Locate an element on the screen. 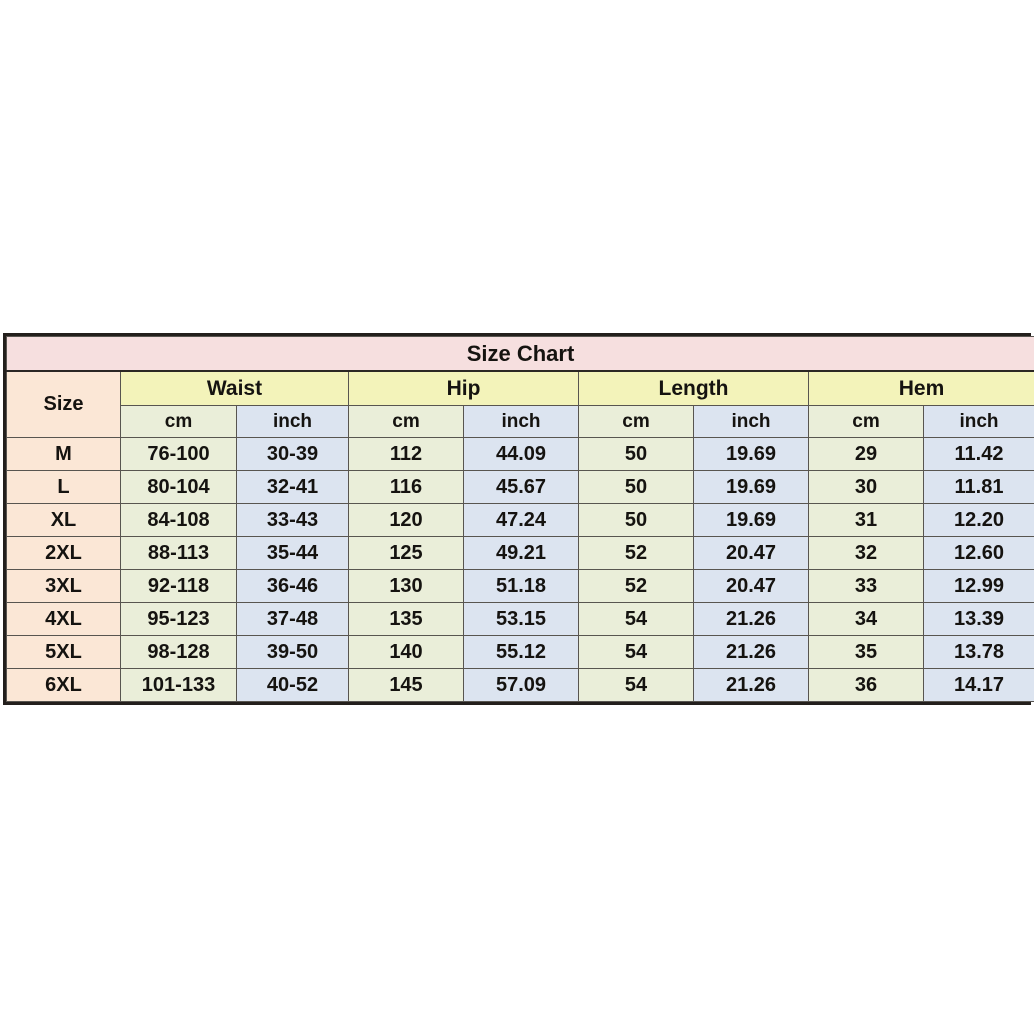 This screenshot has width=1034, height=1034. cell-waist-inch: 30-39 is located at coordinates (292, 454).